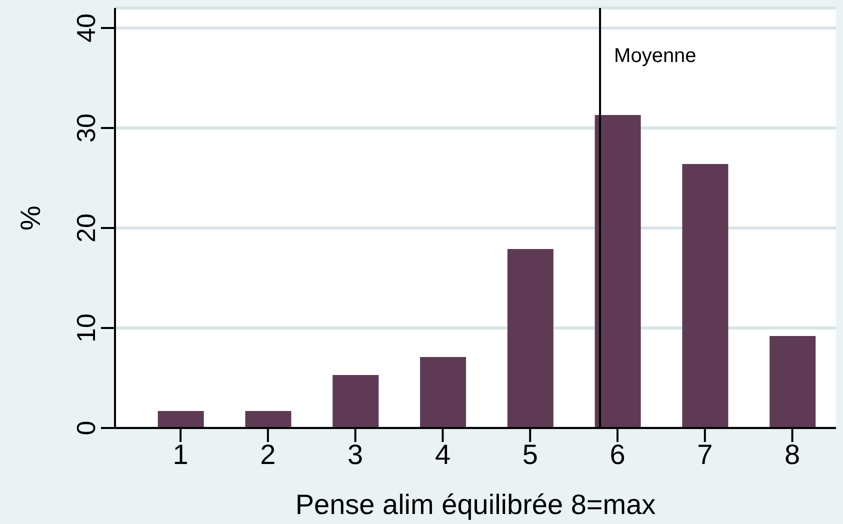 Image resolution: width=843 pixels, height=524 pixels. What do you see at coordinates (475, 504) in the screenshot?
I see `x-axis-title: Pense alim équilibrée 8=max` at bounding box center [475, 504].